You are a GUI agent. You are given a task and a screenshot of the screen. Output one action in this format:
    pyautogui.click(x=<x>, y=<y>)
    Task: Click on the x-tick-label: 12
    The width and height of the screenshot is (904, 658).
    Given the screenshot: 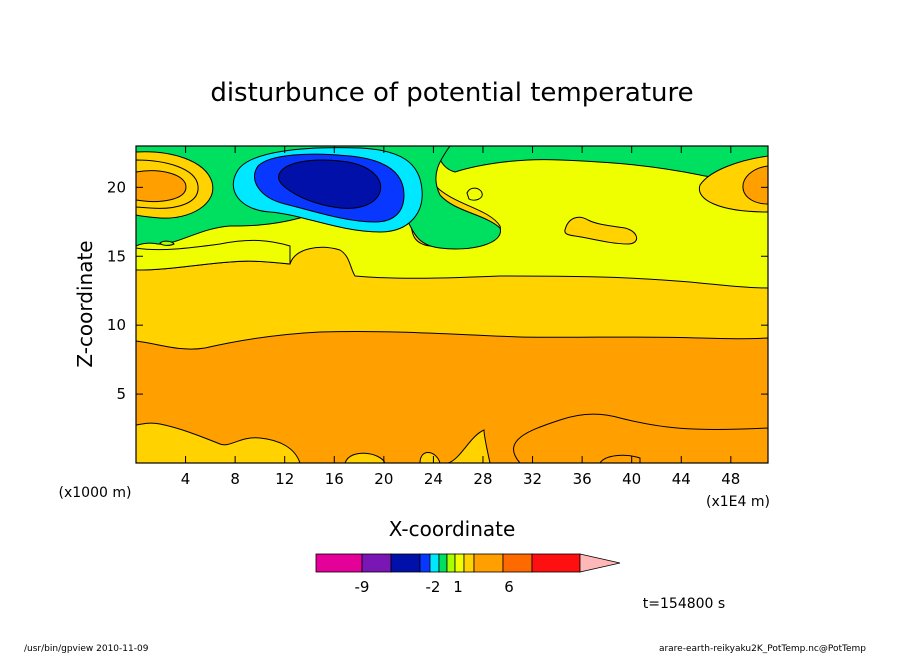 What is the action you would take?
    pyautogui.click(x=284, y=479)
    